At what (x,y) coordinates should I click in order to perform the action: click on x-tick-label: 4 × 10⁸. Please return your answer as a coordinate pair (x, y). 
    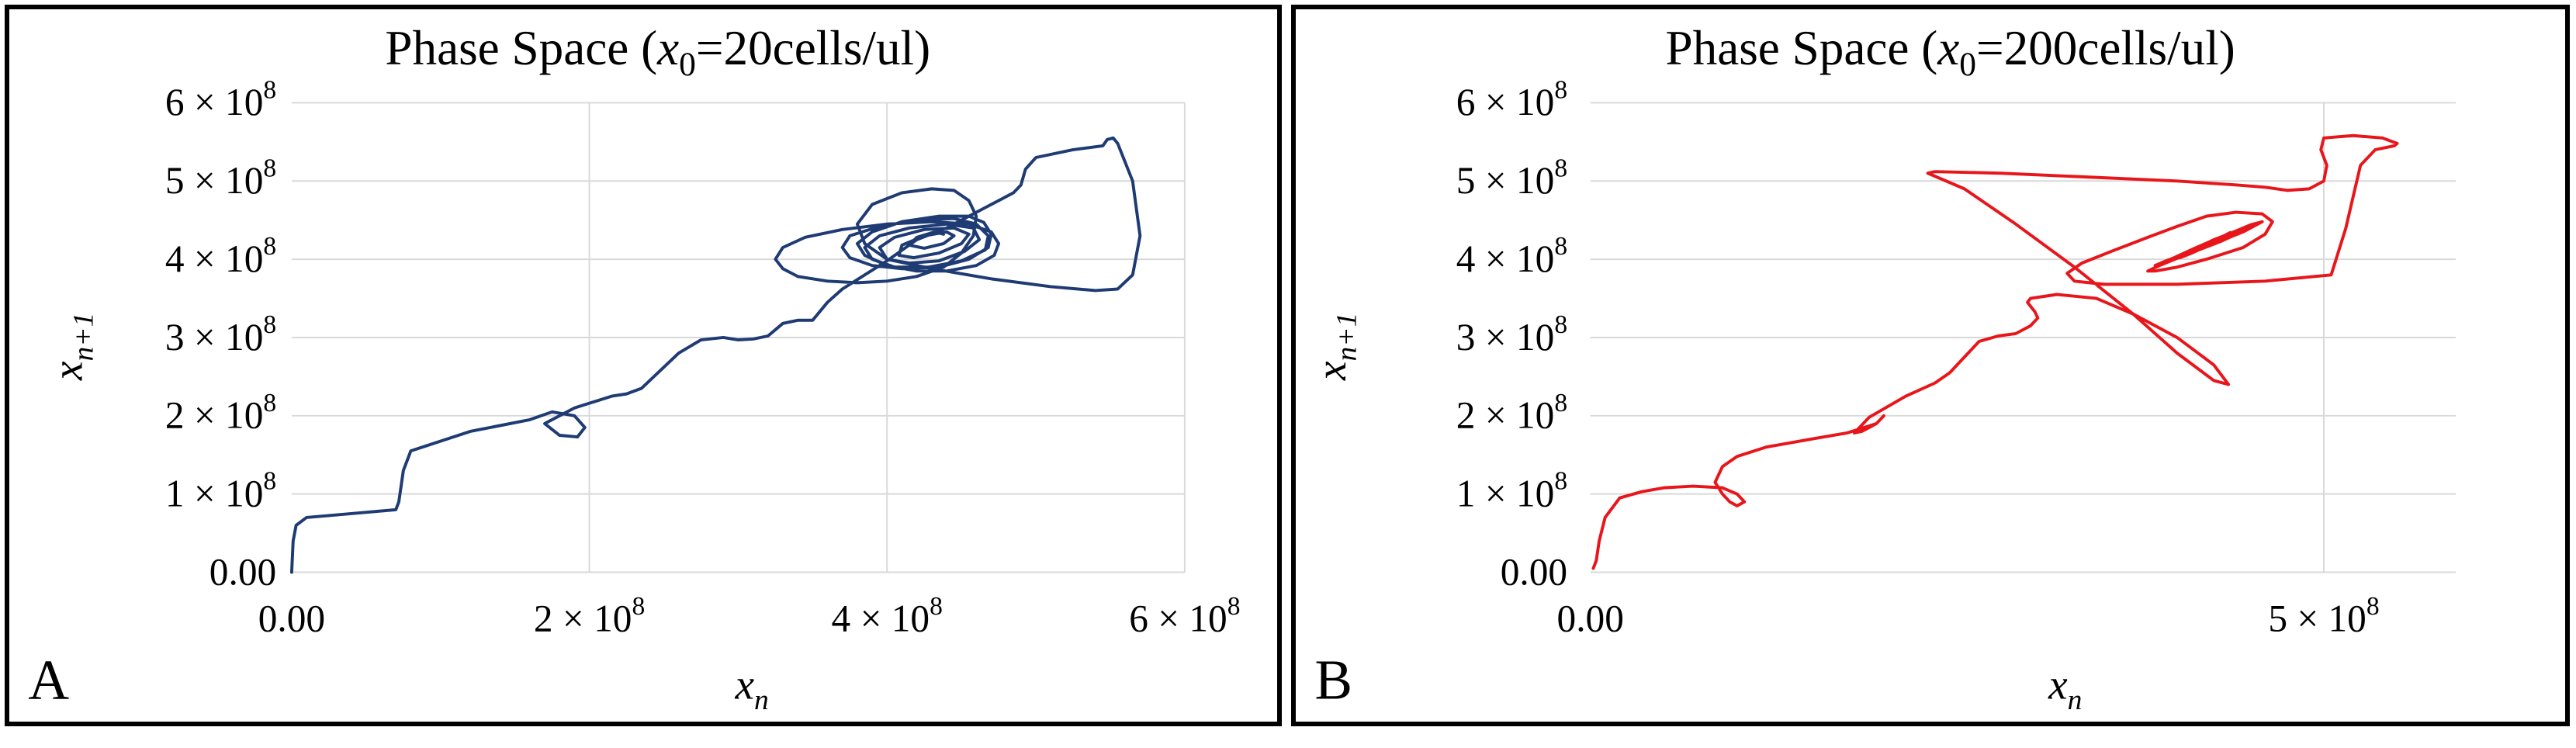
    Looking at the image, I should click on (887, 616).